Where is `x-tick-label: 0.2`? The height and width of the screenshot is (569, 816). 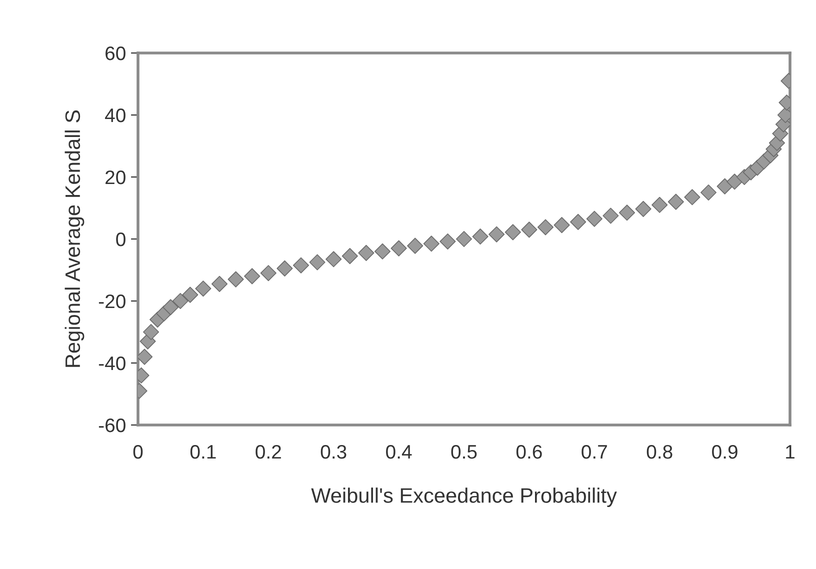
x-tick-label: 0.2 is located at coordinates (268, 451).